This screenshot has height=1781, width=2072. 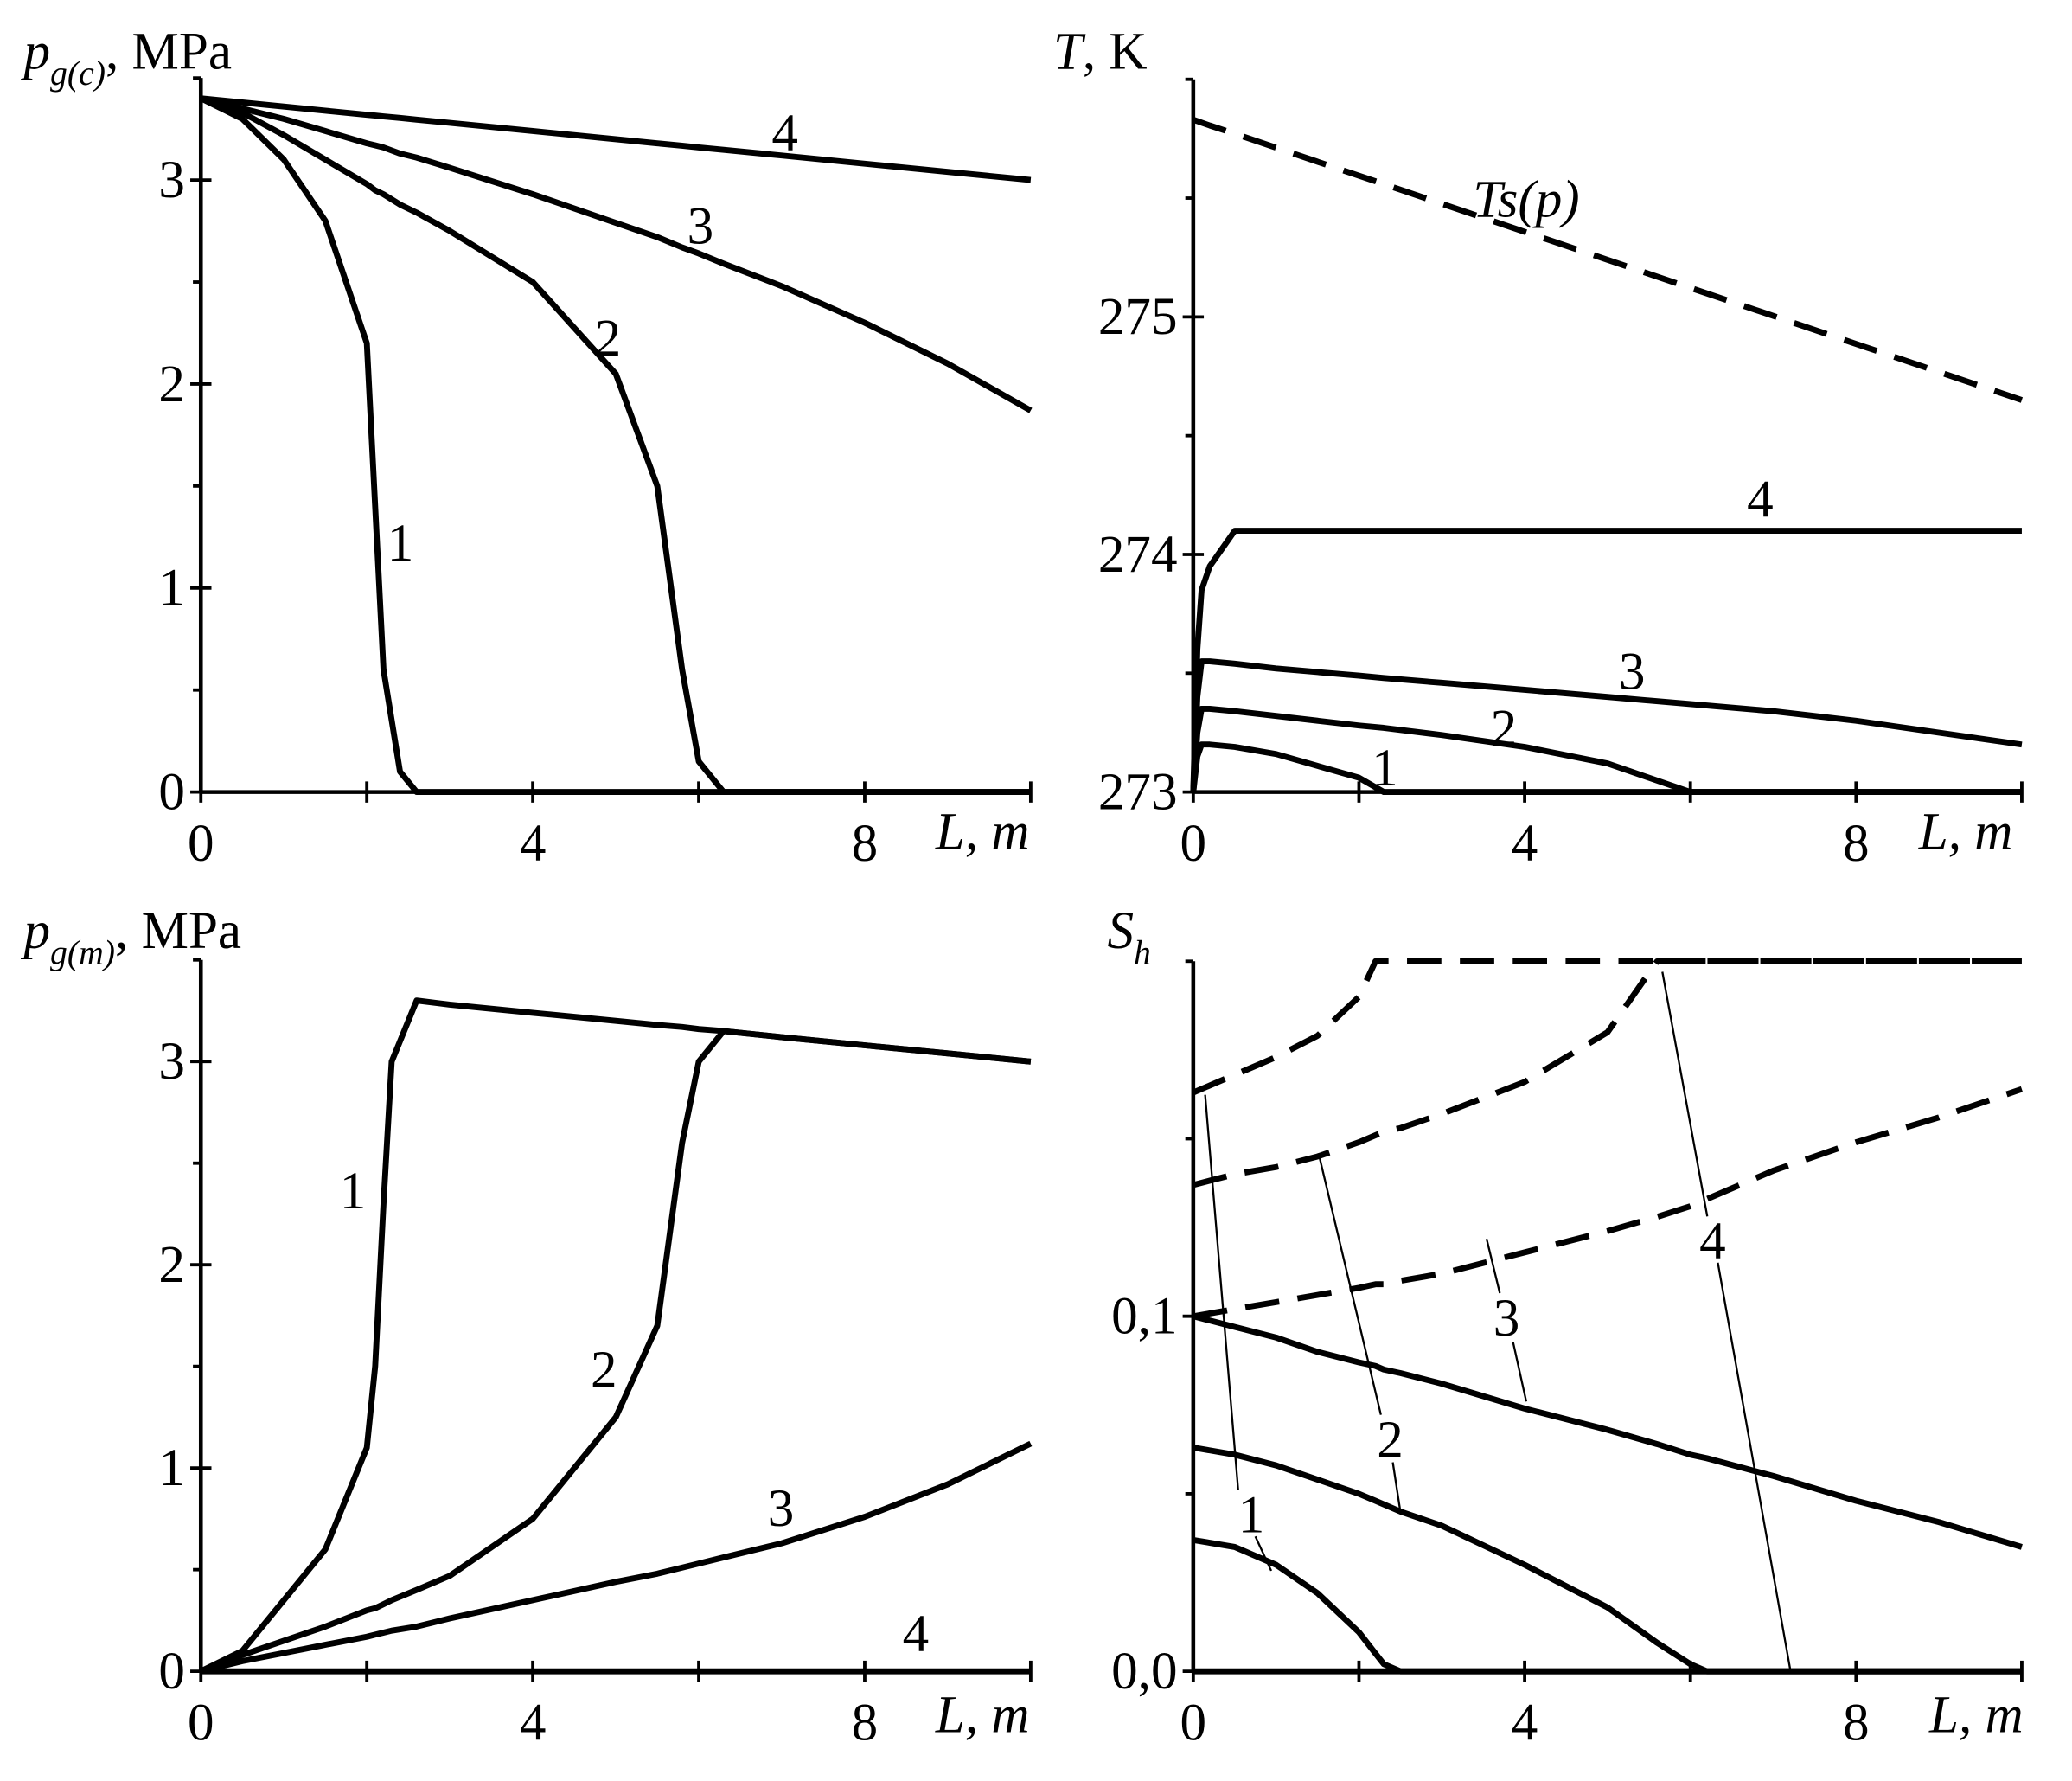 What do you see at coordinates (1138, 317) in the screenshot?
I see `y-tick-label: 275` at bounding box center [1138, 317].